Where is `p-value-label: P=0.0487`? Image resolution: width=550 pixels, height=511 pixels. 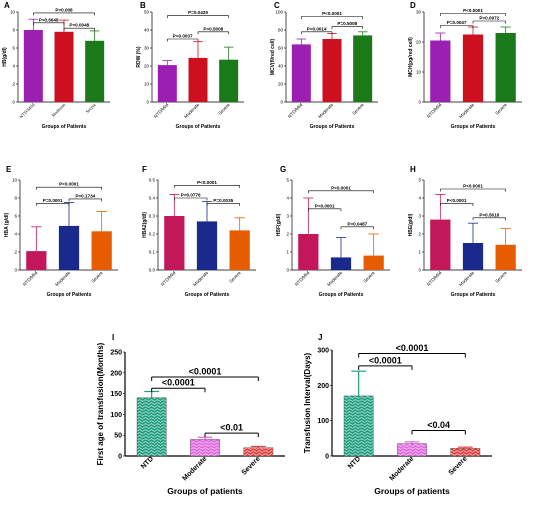 p-value-label: P=0.0487 is located at coordinates (357, 223).